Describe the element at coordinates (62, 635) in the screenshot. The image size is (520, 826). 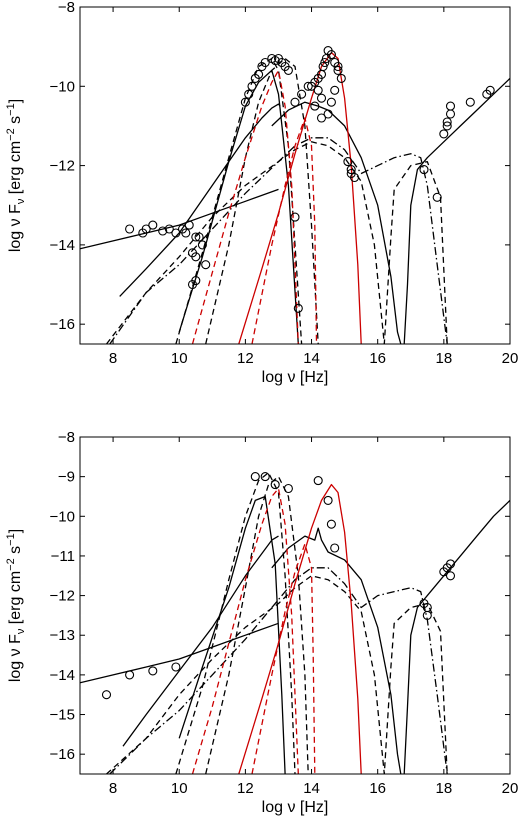
I see `y-tick-label: −13` at that location.